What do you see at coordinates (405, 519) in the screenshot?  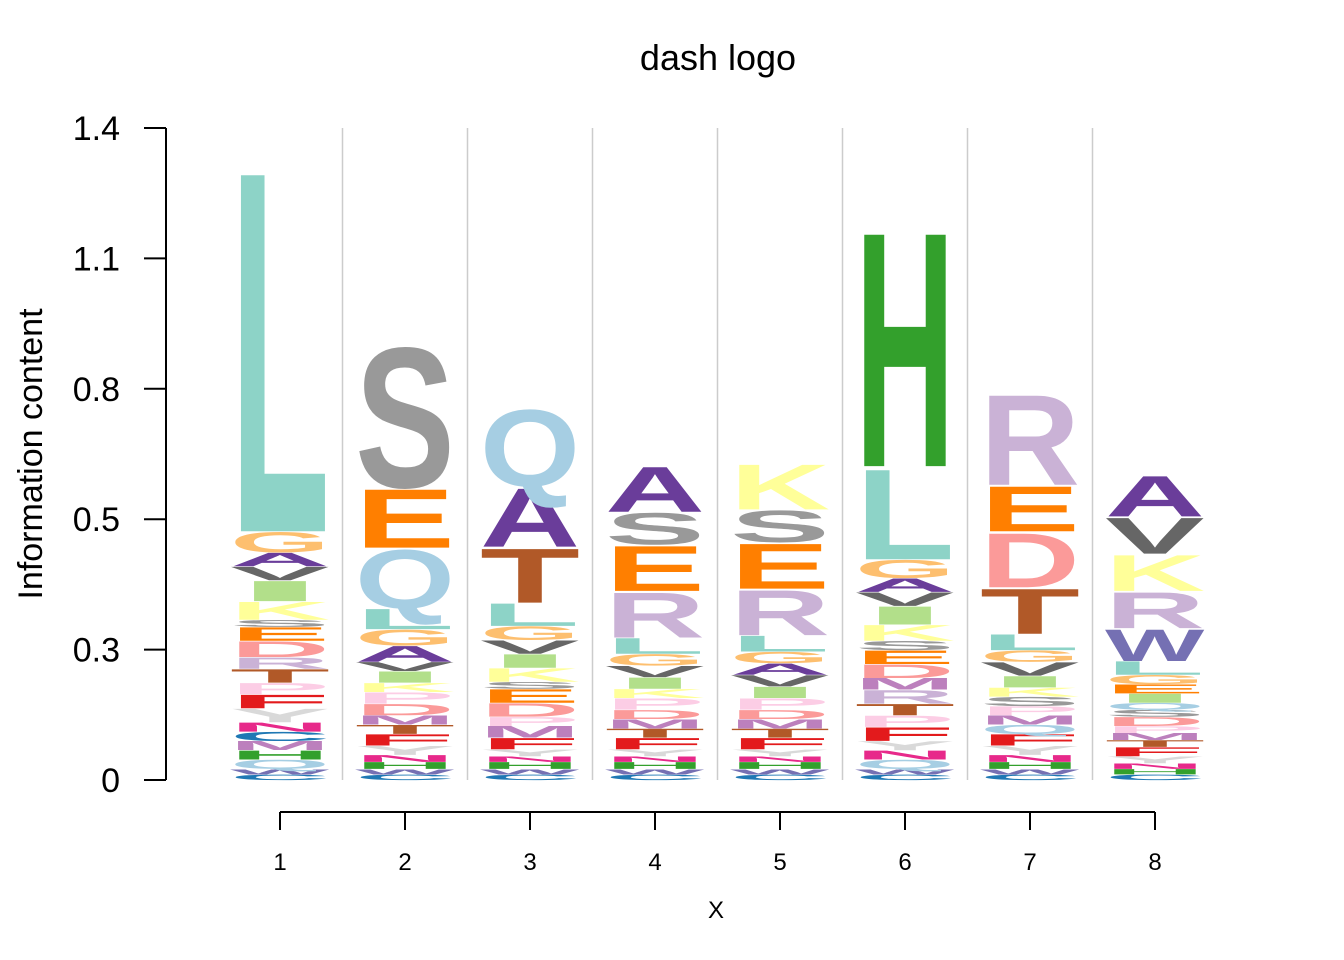 I see `logo-letter-E: E` at bounding box center [405, 519].